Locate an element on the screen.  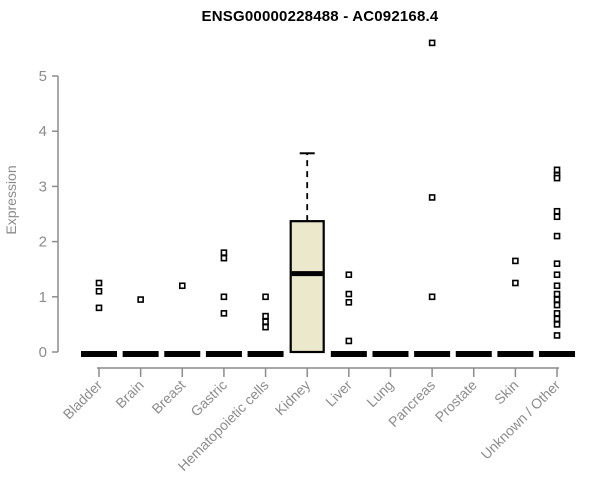
y-tick-label: 4 is located at coordinates (43, 131).